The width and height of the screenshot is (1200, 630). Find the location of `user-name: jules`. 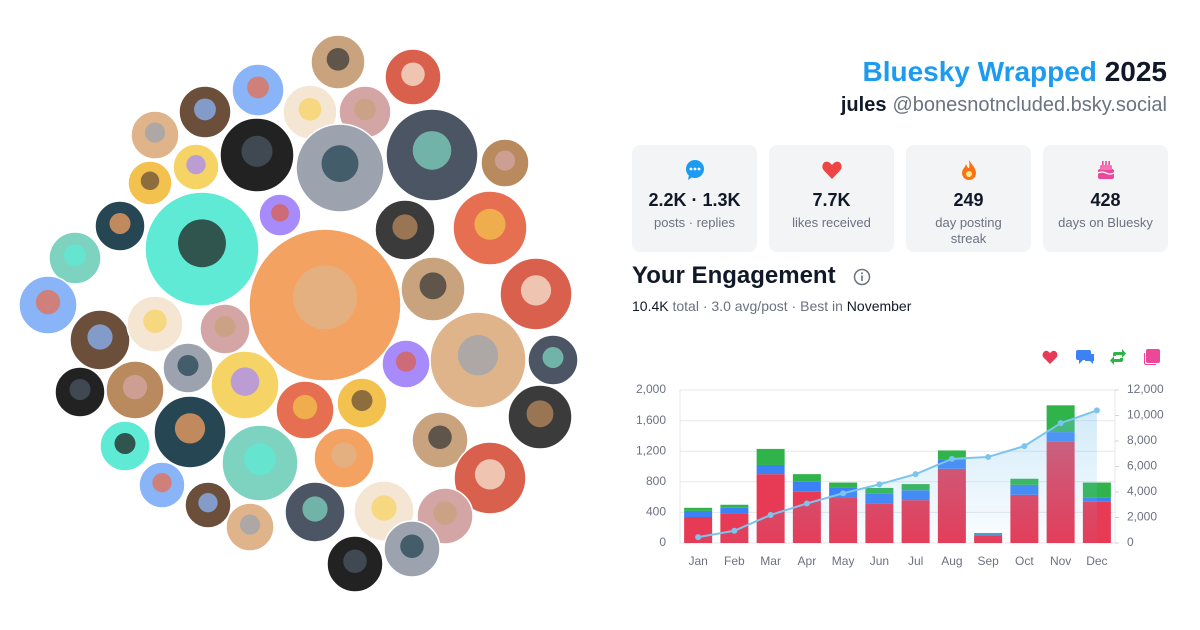

user-name: jules is located at coordinates (863, 105).